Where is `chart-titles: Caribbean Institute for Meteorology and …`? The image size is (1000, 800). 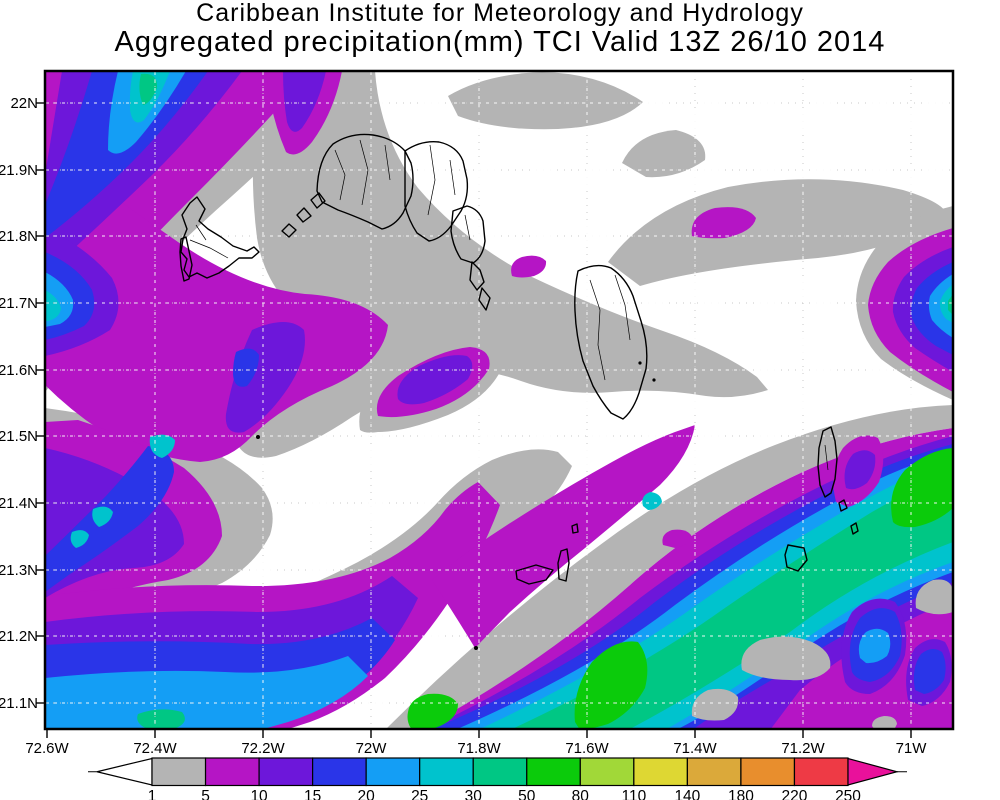 chart-titles: Caribbean Institute for Meteorology and … is located at coordinates (500, 28).